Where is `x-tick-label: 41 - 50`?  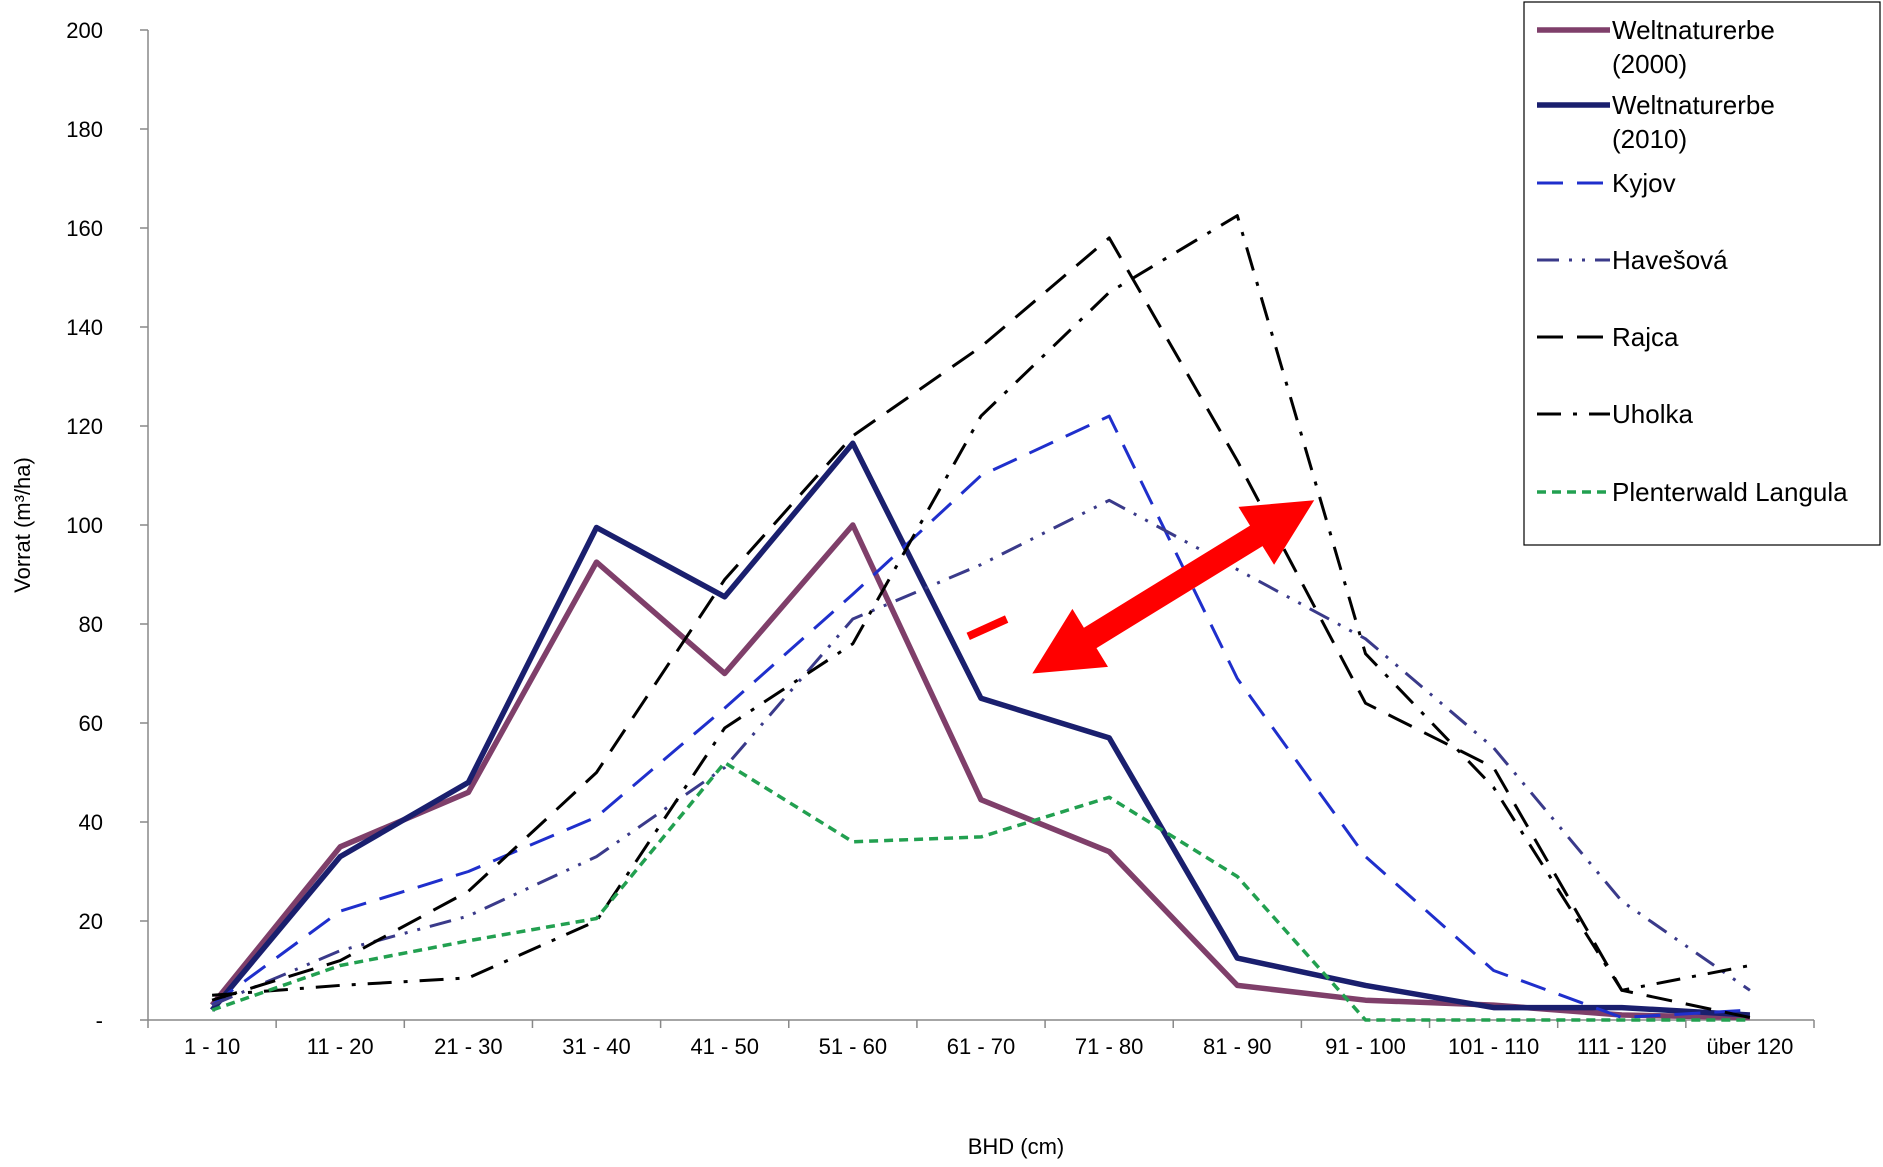
x-tick-label: 41 - 50 is located at coordinates (724, 1046).